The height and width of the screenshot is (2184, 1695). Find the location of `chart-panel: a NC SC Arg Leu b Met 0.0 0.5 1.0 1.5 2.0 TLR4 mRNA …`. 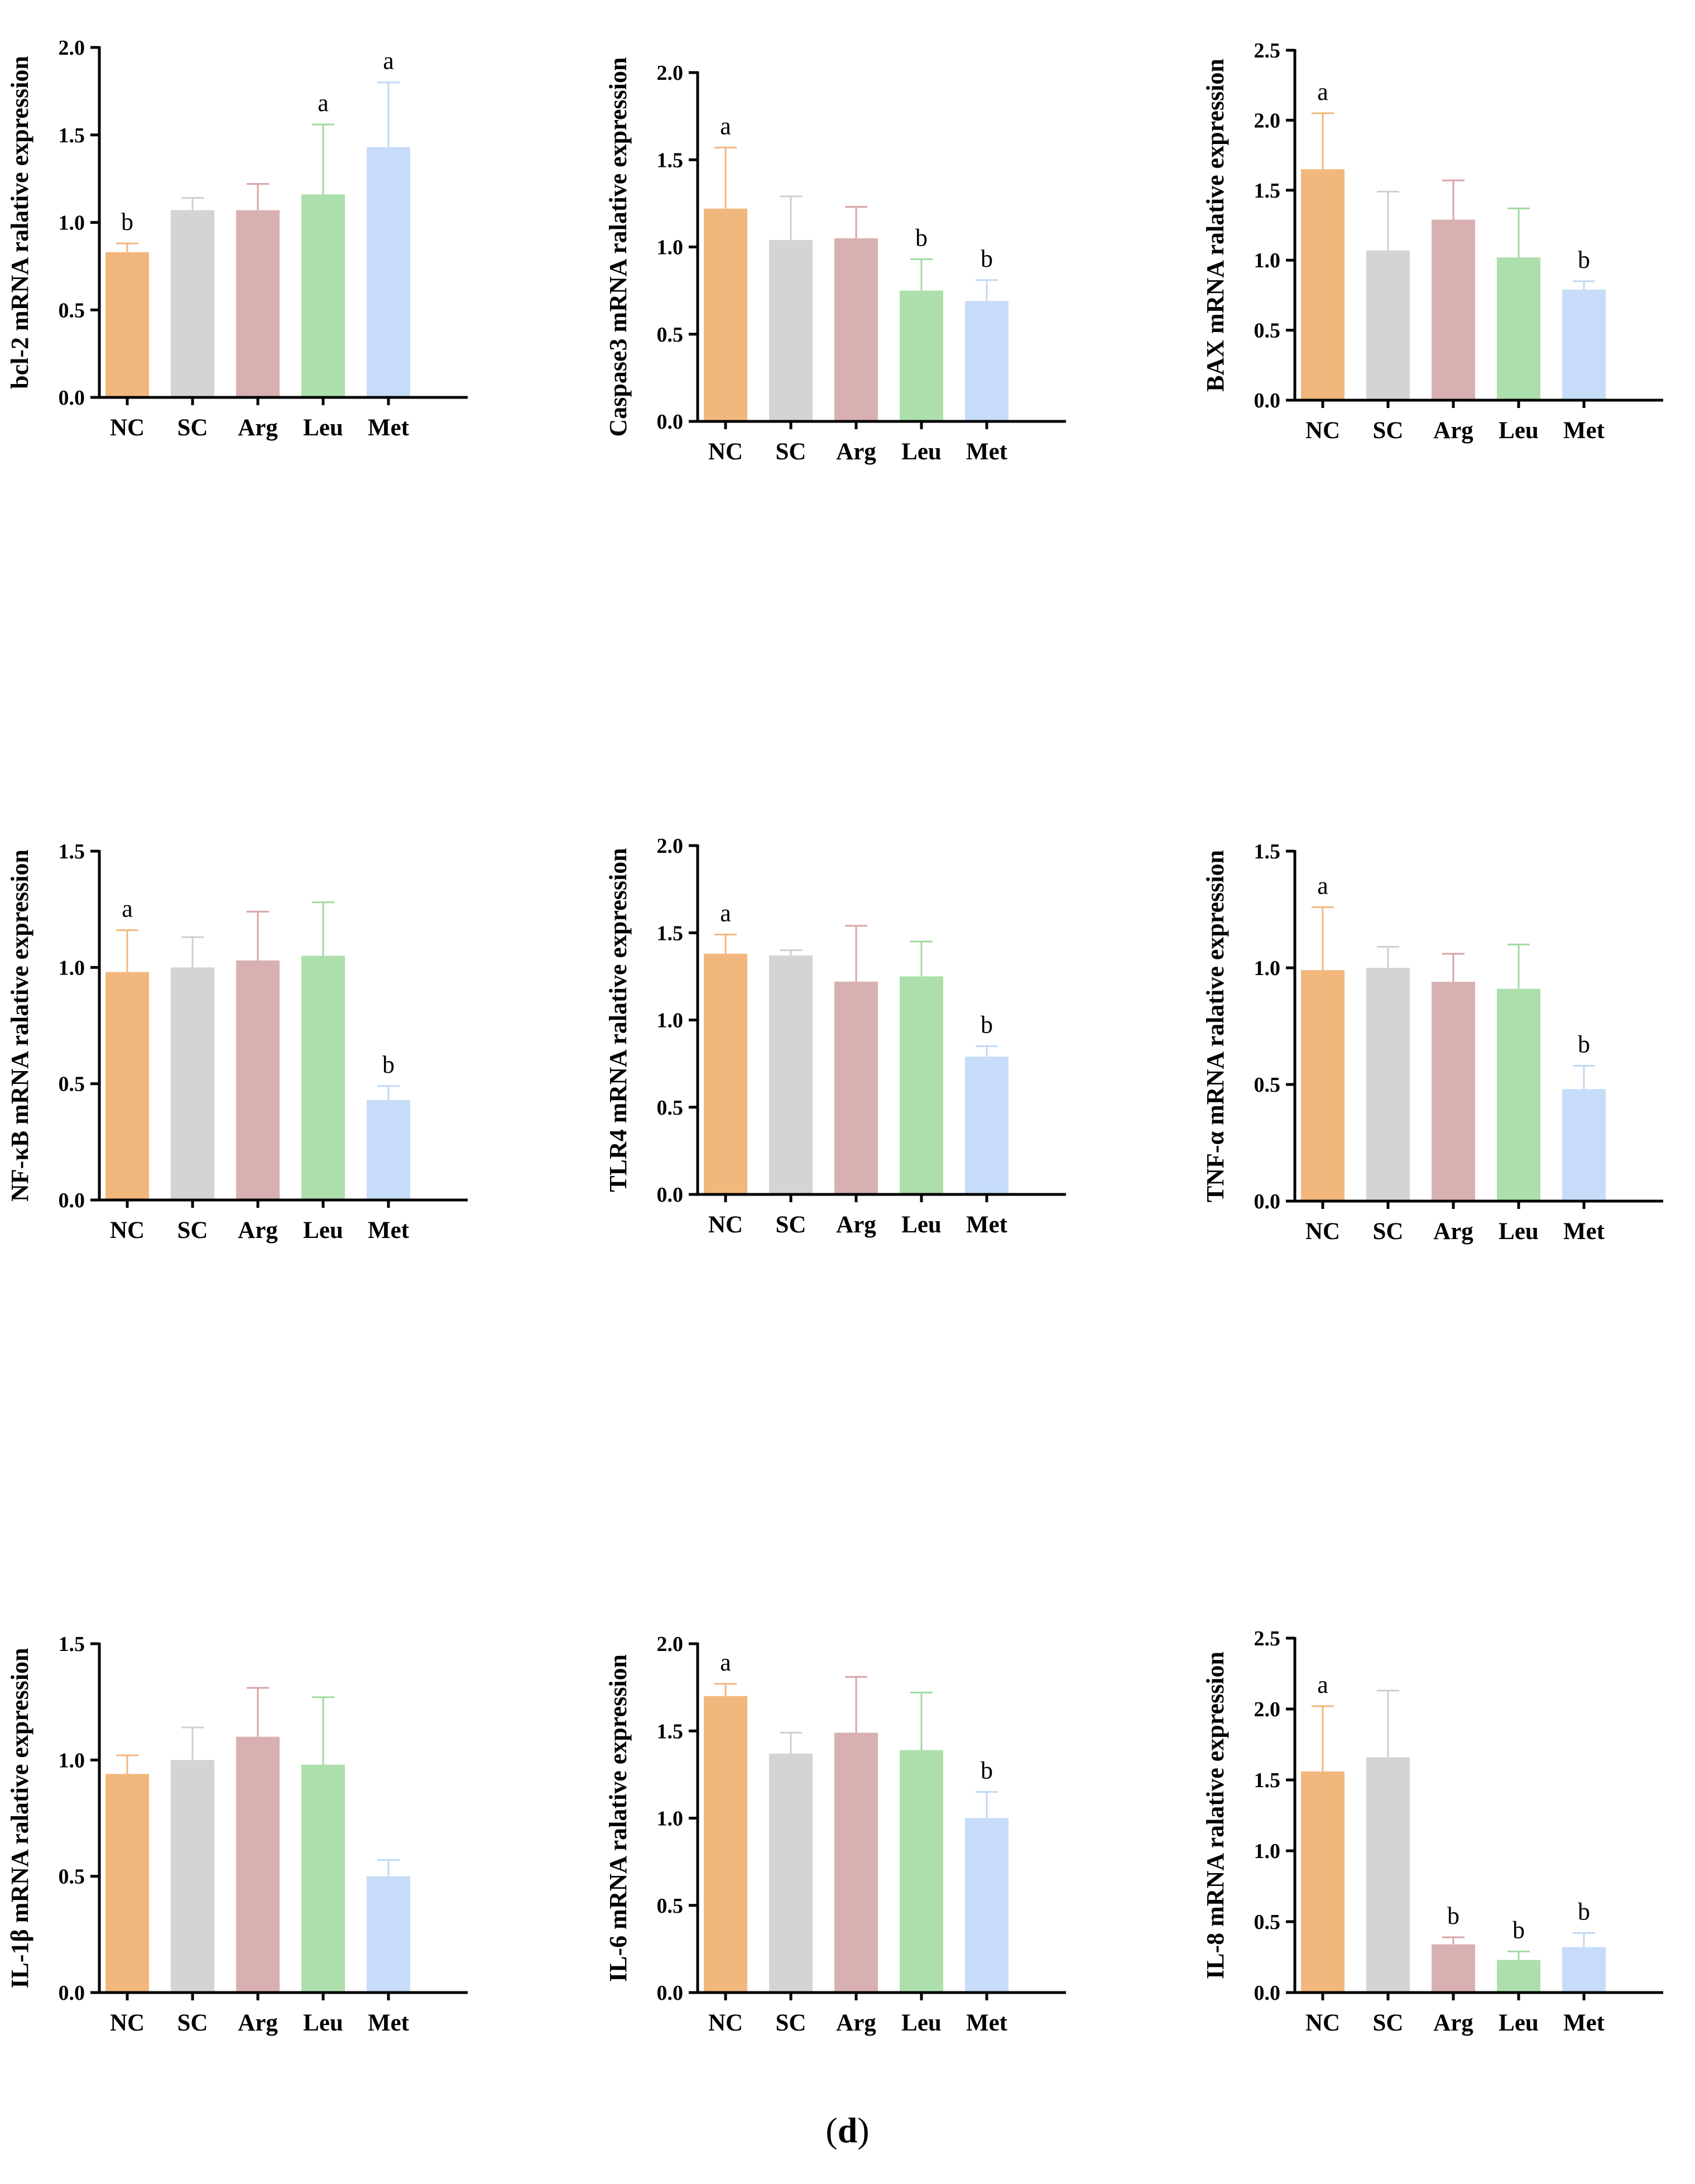

chart-panel: a NC SC Arg Leu b Met 0.0 0.5 1.0 1.5 2.0 TLR4 mRNA … is located at coordinates (835, 1036).